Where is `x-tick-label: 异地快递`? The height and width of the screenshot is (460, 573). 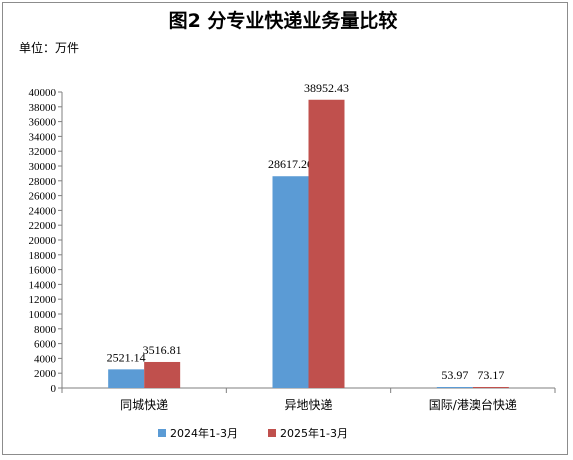
x-tick-label: 异地快递 is located at coordinates (308, 405).